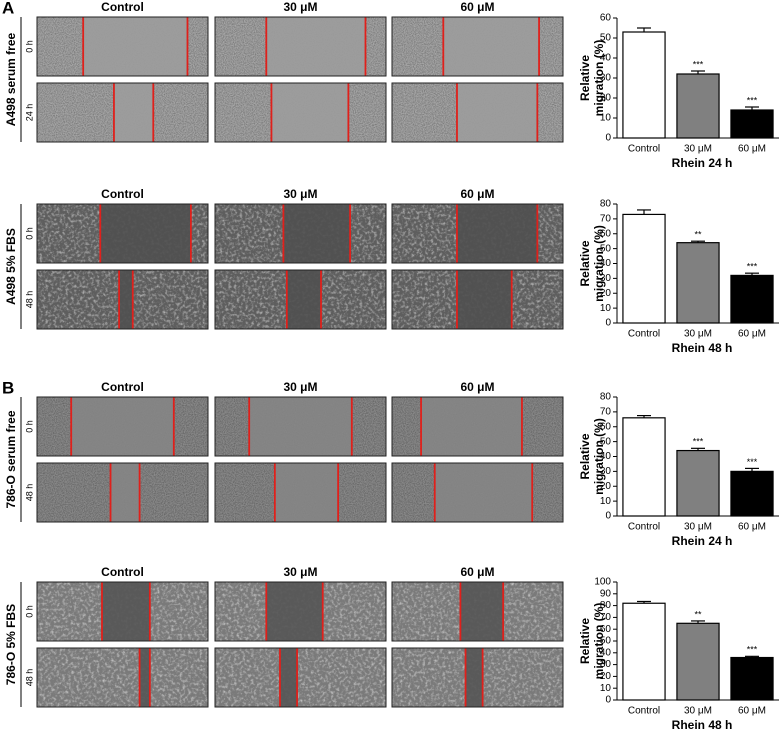  Describe the element at coordinates (606, 593) in the screenshot. I see `y-tick-label: 90` at that location.